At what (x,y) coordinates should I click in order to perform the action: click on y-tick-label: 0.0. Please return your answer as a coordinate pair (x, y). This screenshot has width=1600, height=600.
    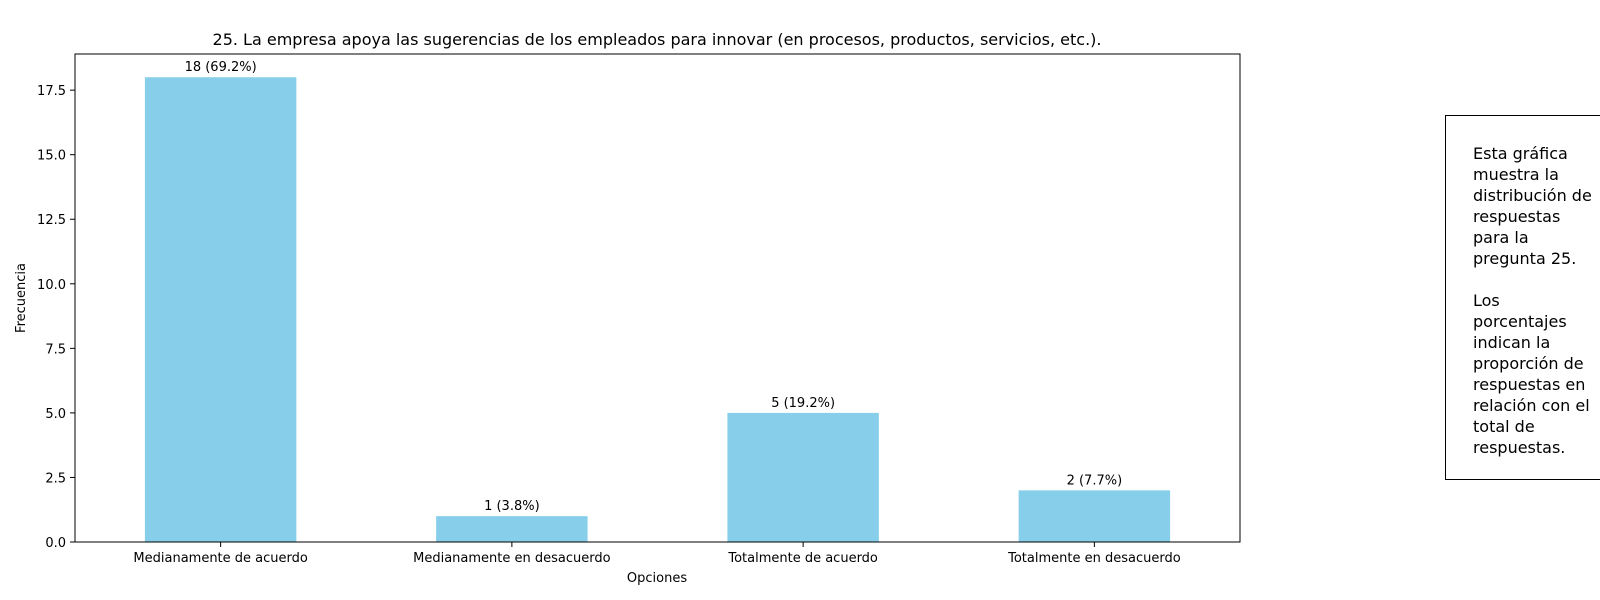
    Looking at the image, I should click on (55, 543).